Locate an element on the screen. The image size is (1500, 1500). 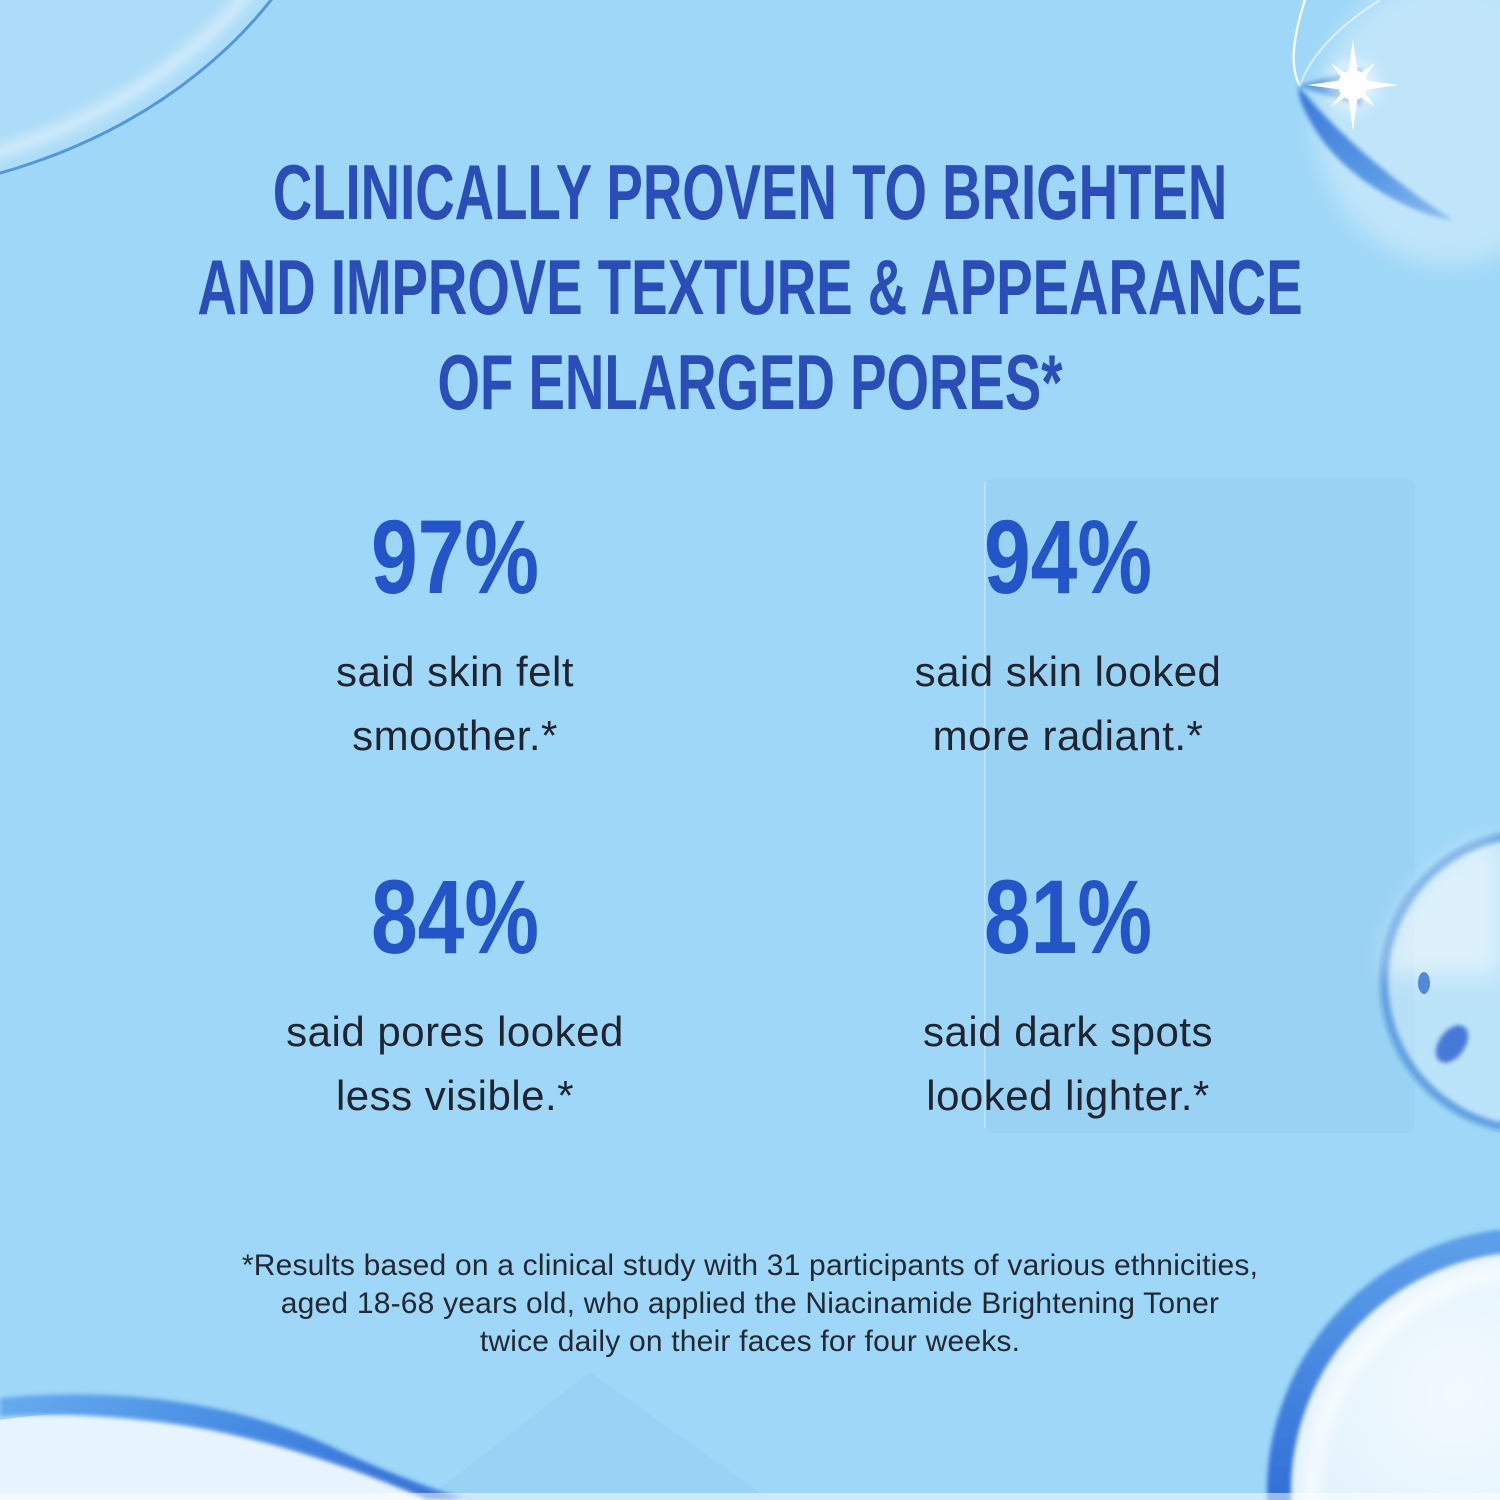
stat-caption-line: said pores looked is located at coordinates (455, 1031).